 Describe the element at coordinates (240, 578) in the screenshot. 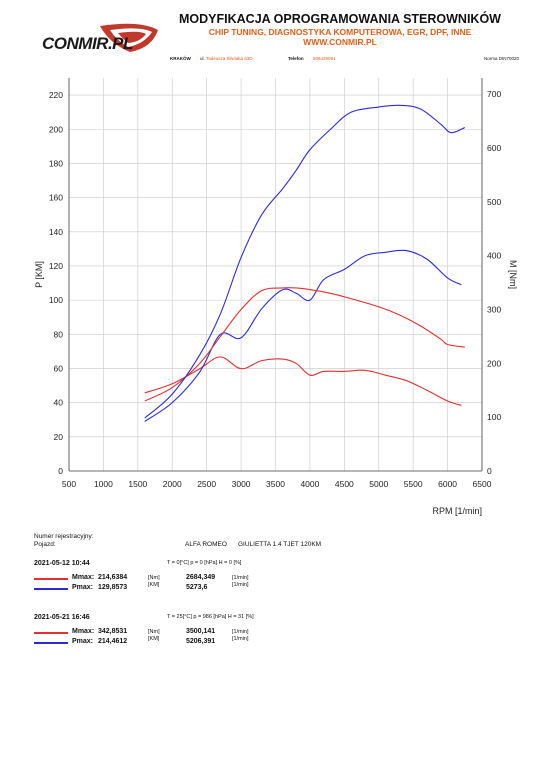

I see `run1-mmax-rpm-unit: [1/min]` at that location.